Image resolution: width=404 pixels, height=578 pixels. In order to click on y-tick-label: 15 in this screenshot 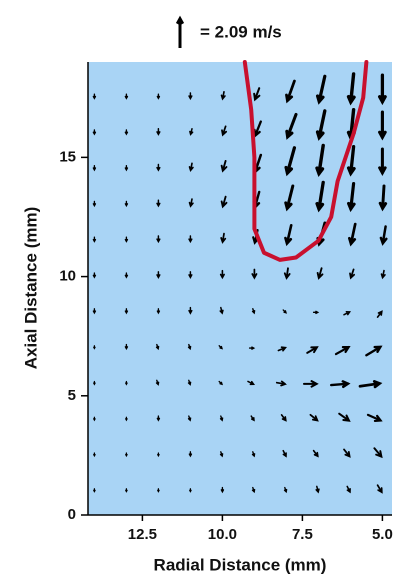, I will do `click(67, 156)`.